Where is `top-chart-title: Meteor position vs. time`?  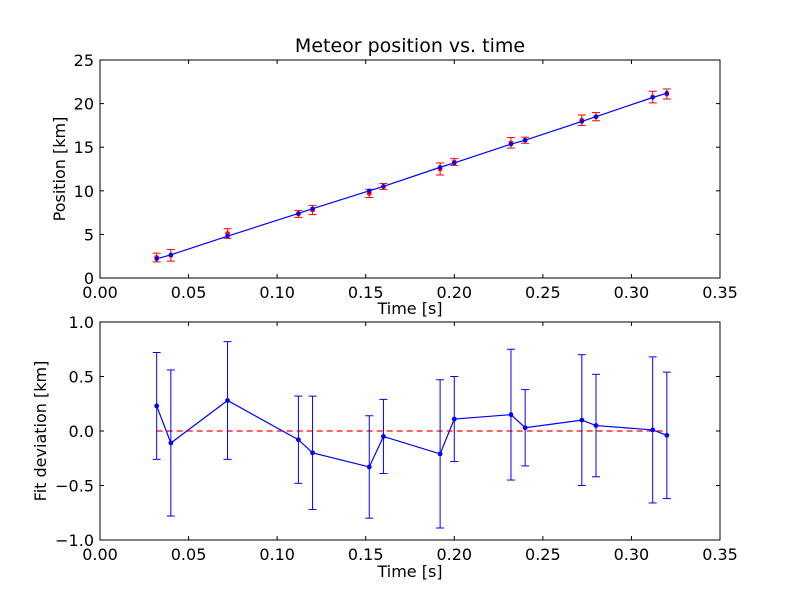
top-chart-title: Meteor position vs. time is located at coordinates (410, 46).